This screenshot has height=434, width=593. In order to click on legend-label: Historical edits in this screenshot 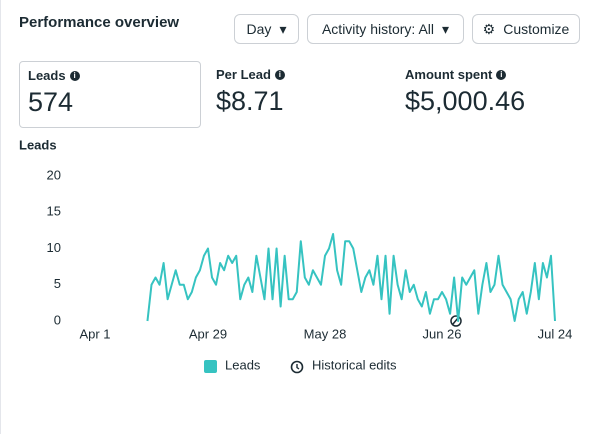, I will do `click(354, 364)`.